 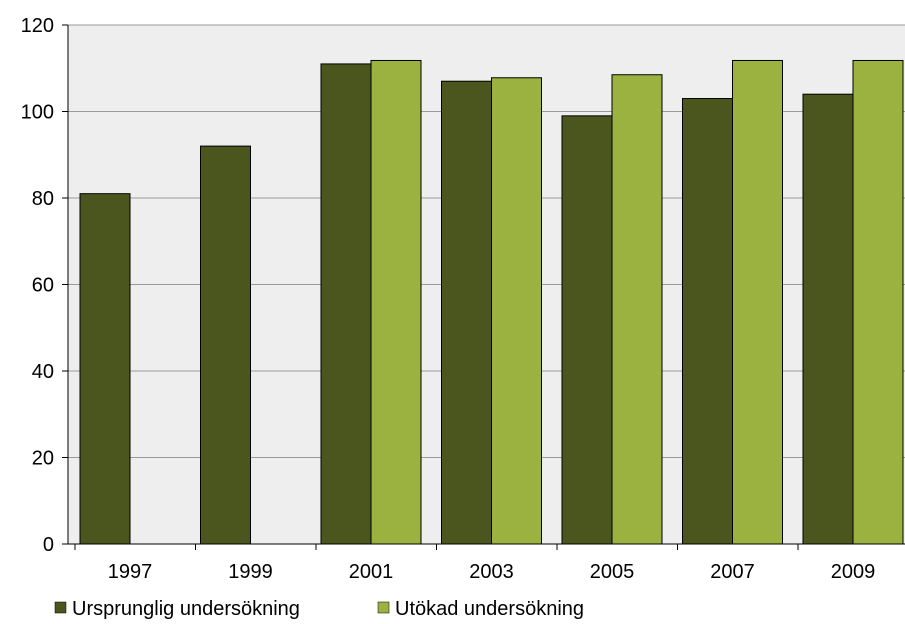 I want to click on legend-label-utokad: Utökad undersökning, so click(x=489, y=609).